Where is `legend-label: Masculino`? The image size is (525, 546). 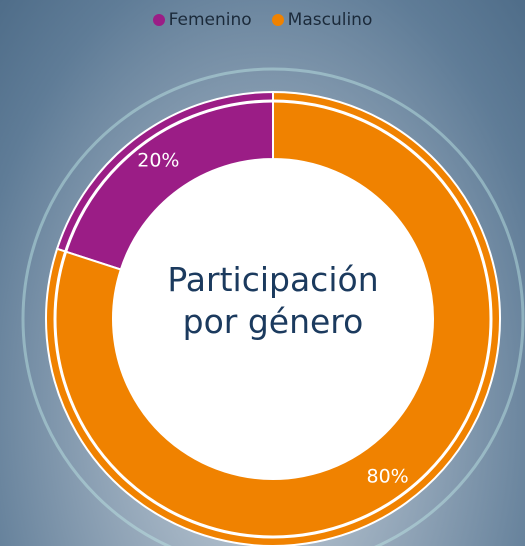
legend-label: Masculino is located at coordinates (330, 20).